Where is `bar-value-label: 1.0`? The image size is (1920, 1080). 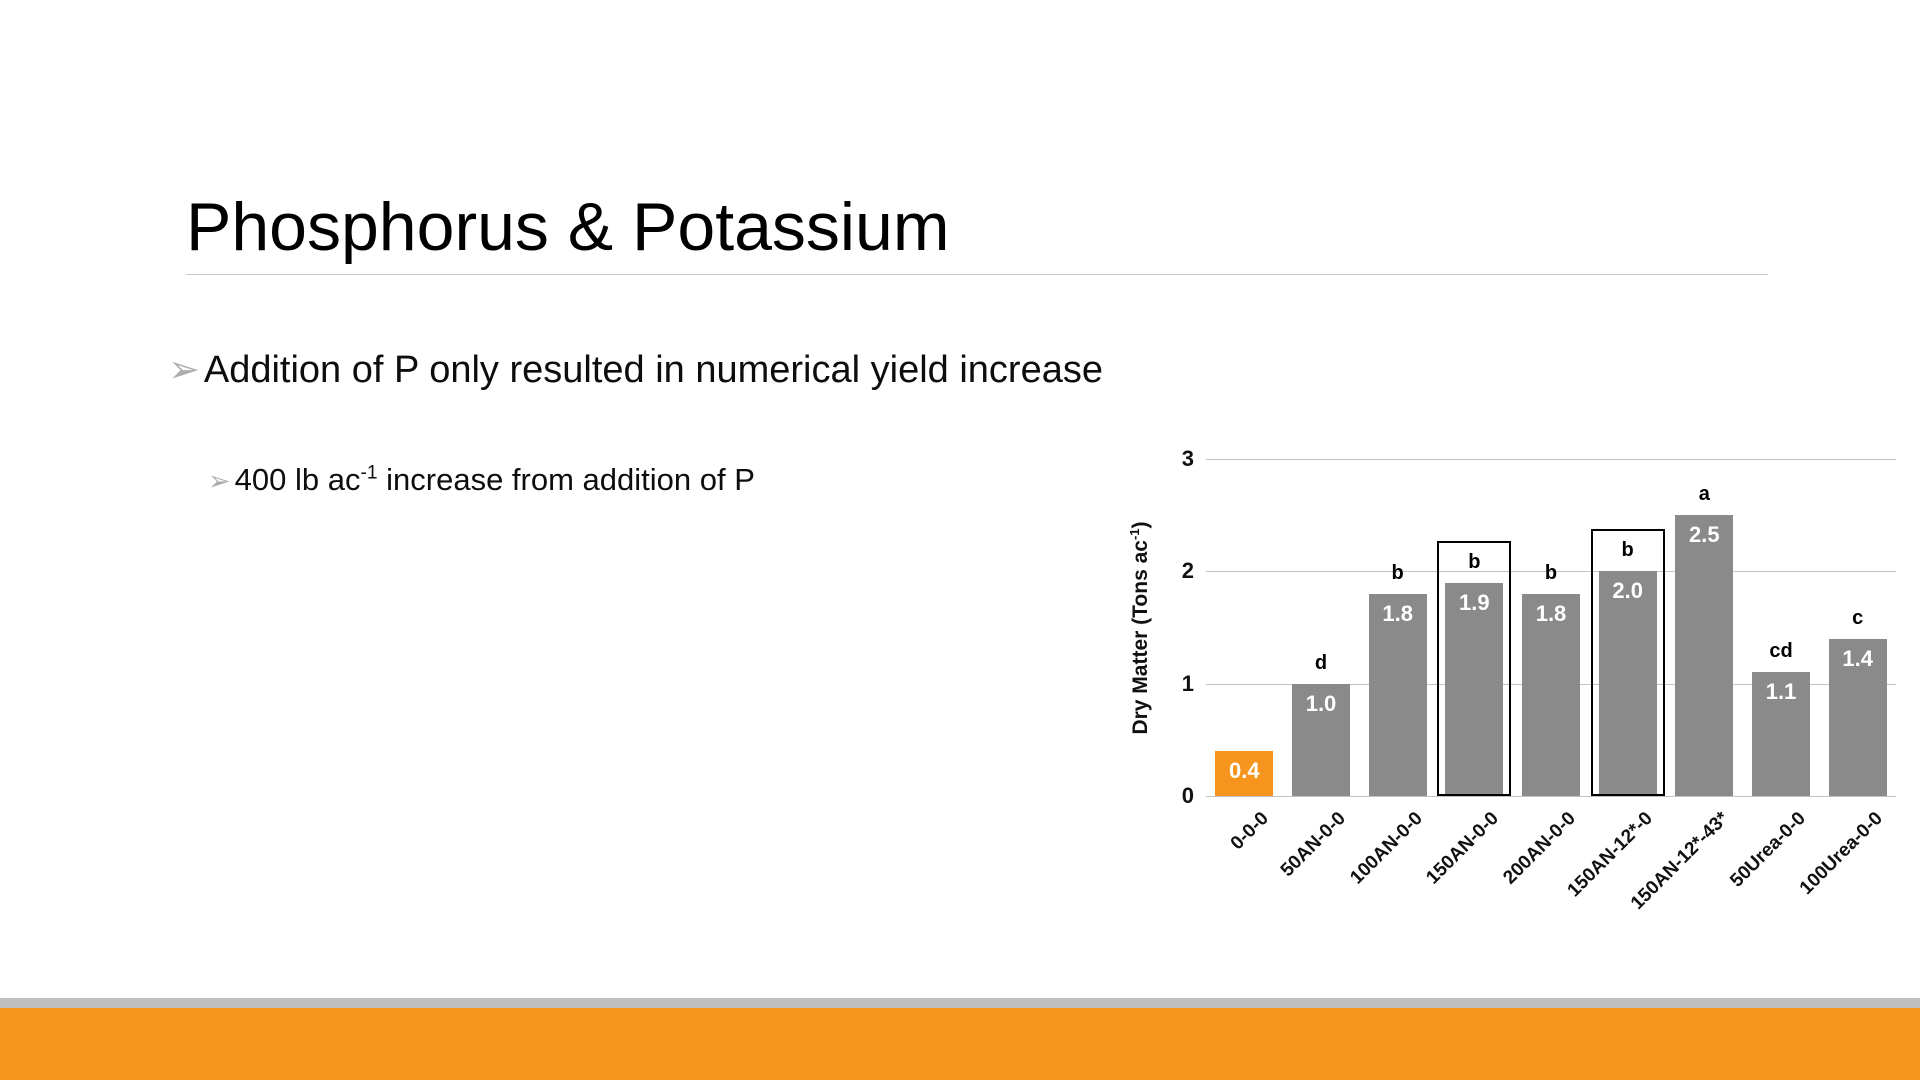 bar-value-label: 1.0 is located at coordinates (1321, 703).